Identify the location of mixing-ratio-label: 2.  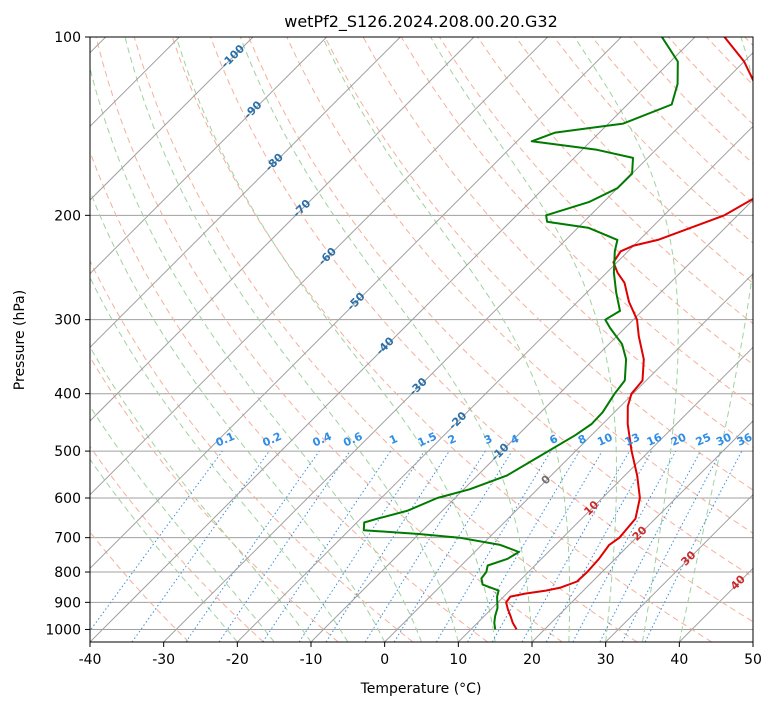
(452, 439).